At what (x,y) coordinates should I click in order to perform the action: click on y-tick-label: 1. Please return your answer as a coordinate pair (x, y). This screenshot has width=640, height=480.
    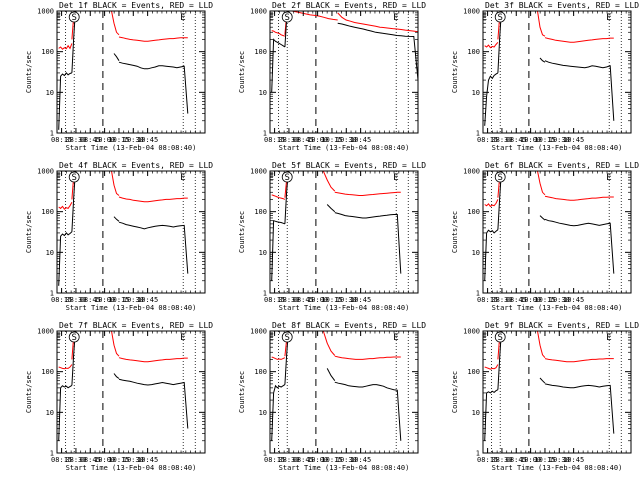
    Looking at the image, I should click on (265, 454).